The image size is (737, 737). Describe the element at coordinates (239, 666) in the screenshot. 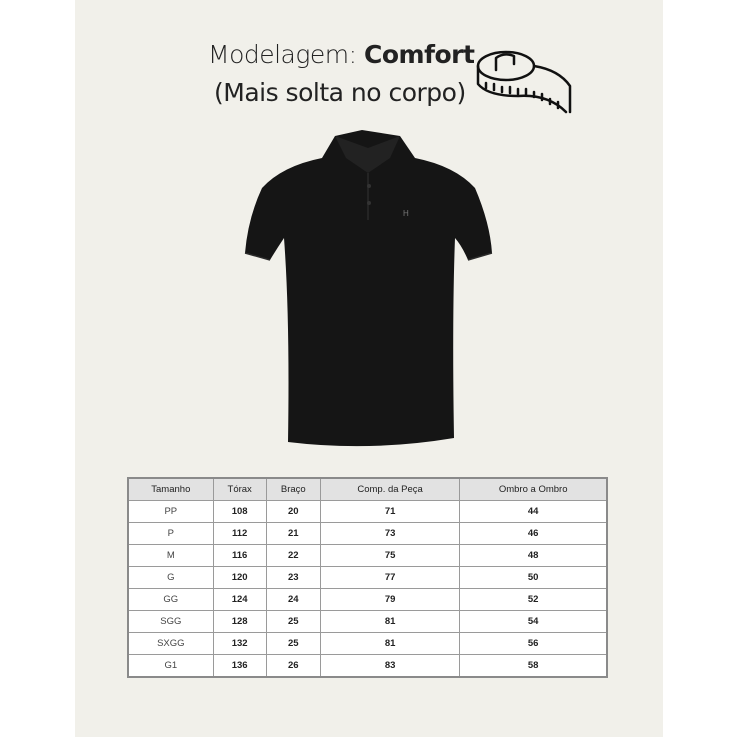

I see `table-cell: 136` at that location.